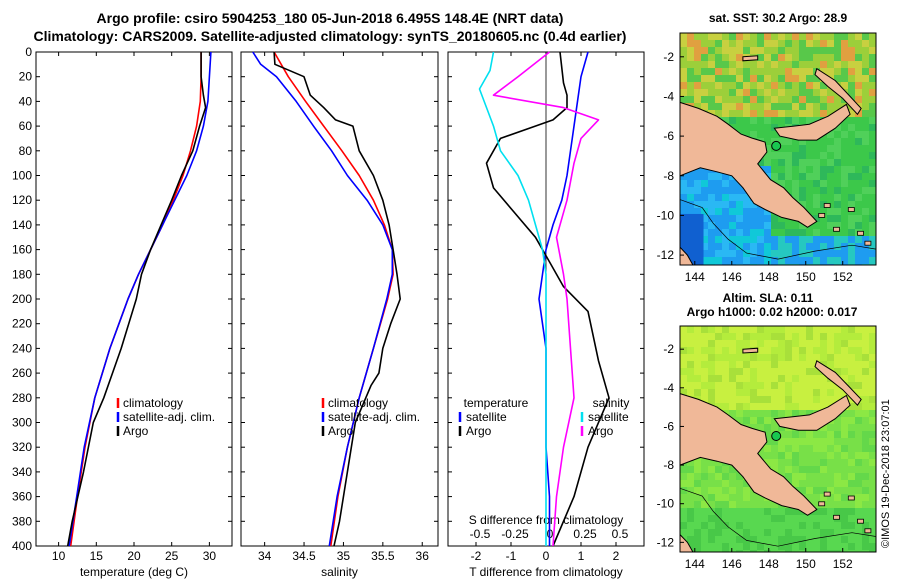 The width and height of the screenshot is (900, 580). Describe the element at coordinates (136, 431) in the screenshot. I see `legend-label: Argo` at that location.